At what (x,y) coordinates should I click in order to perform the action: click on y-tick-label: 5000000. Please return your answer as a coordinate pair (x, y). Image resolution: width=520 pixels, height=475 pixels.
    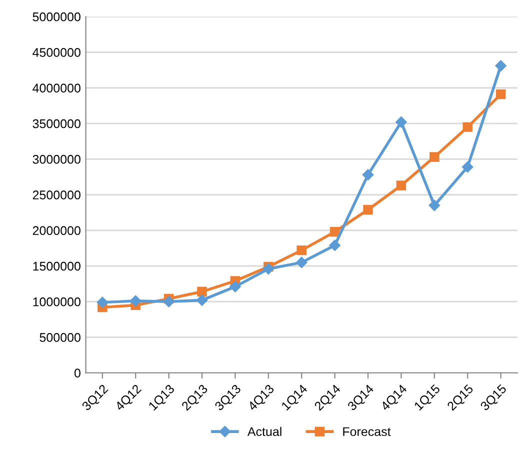
    Looking at the image, I should click on (56, 17).